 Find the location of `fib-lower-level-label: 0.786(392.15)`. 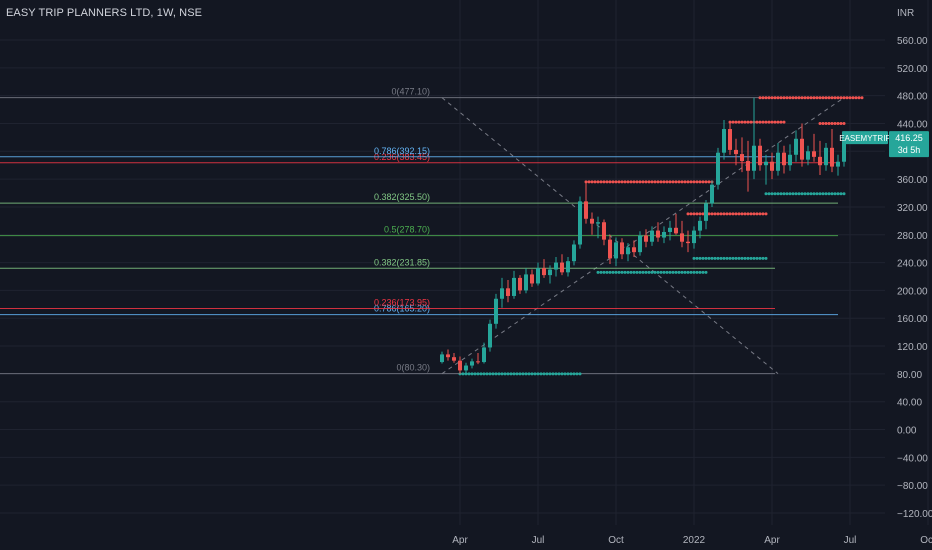

fib-lower-level-label: 0.786(392.15) is located at coordinates (402, 151).